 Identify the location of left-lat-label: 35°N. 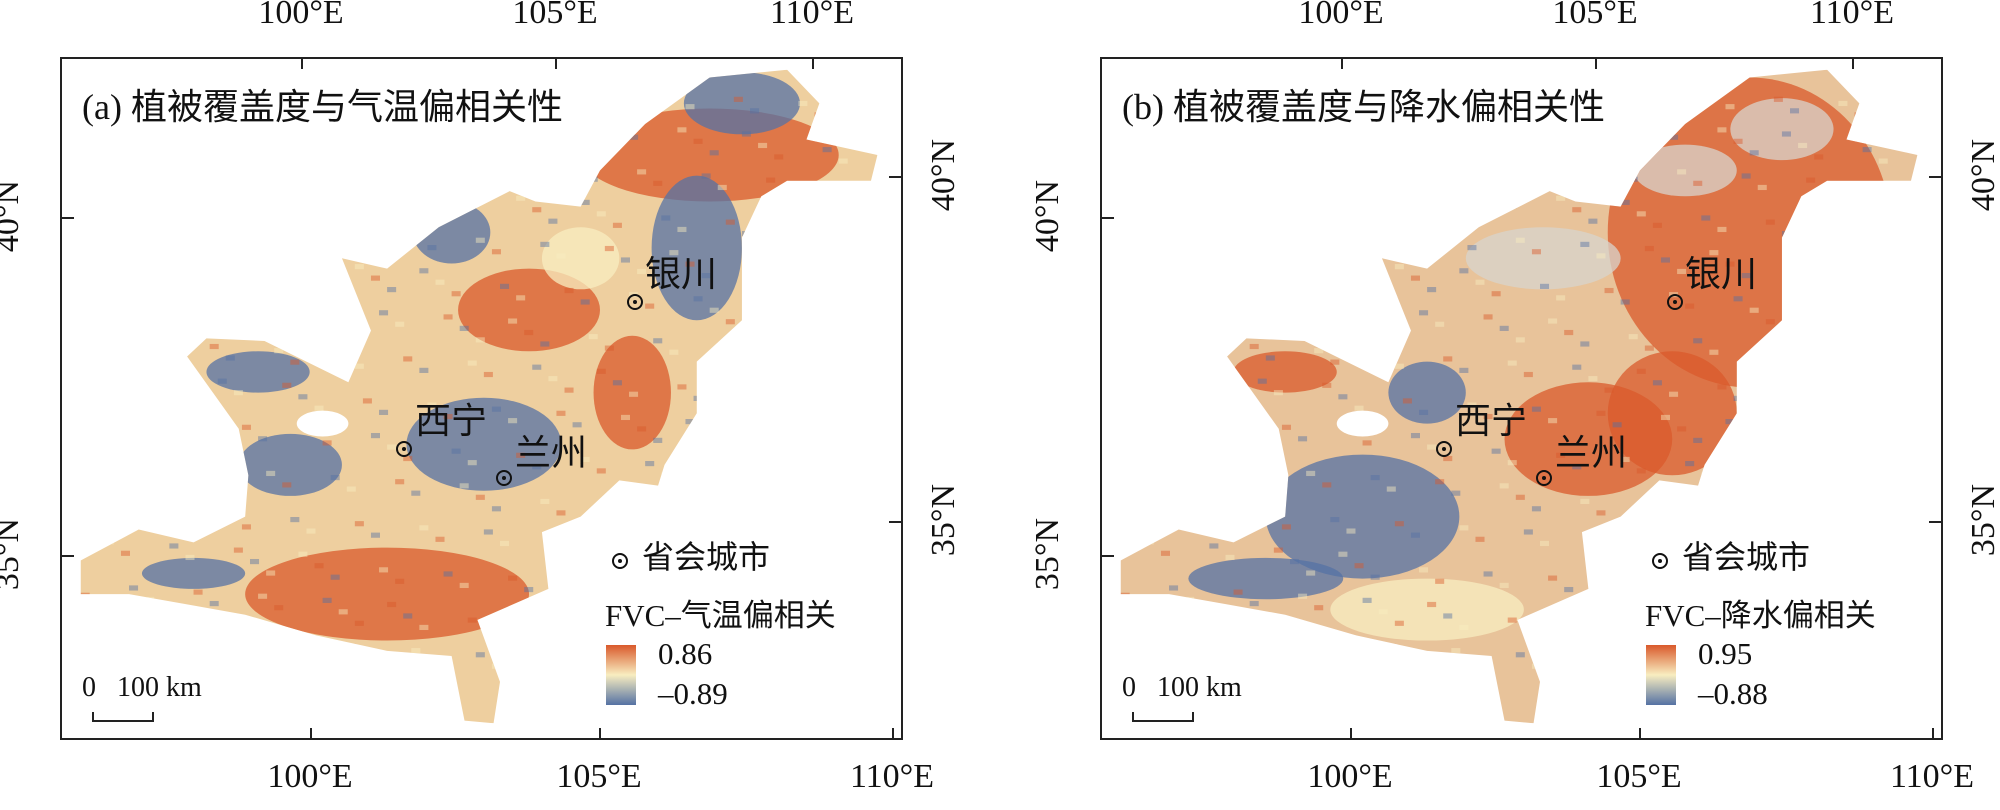
(13, 554).